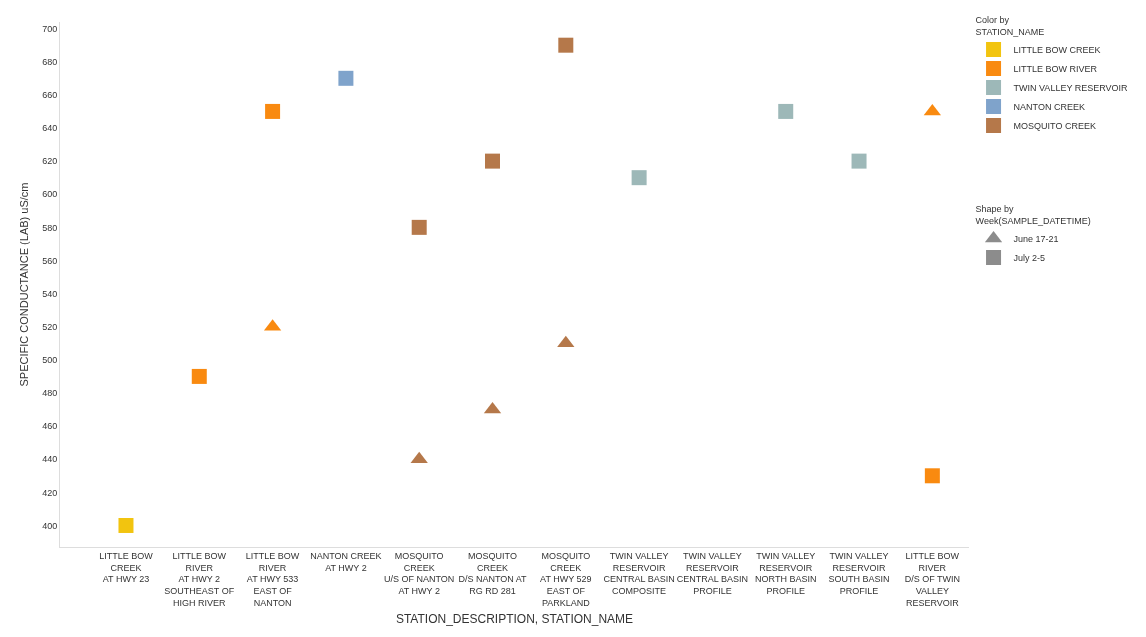 The height and width of the screenshot is (637, 1146). What do you see at coordinates (1071, 87) in the screenshot?
I see `legend-label: TWIN VALLEY RESERVOIR` at bounding box center [1071, 87].